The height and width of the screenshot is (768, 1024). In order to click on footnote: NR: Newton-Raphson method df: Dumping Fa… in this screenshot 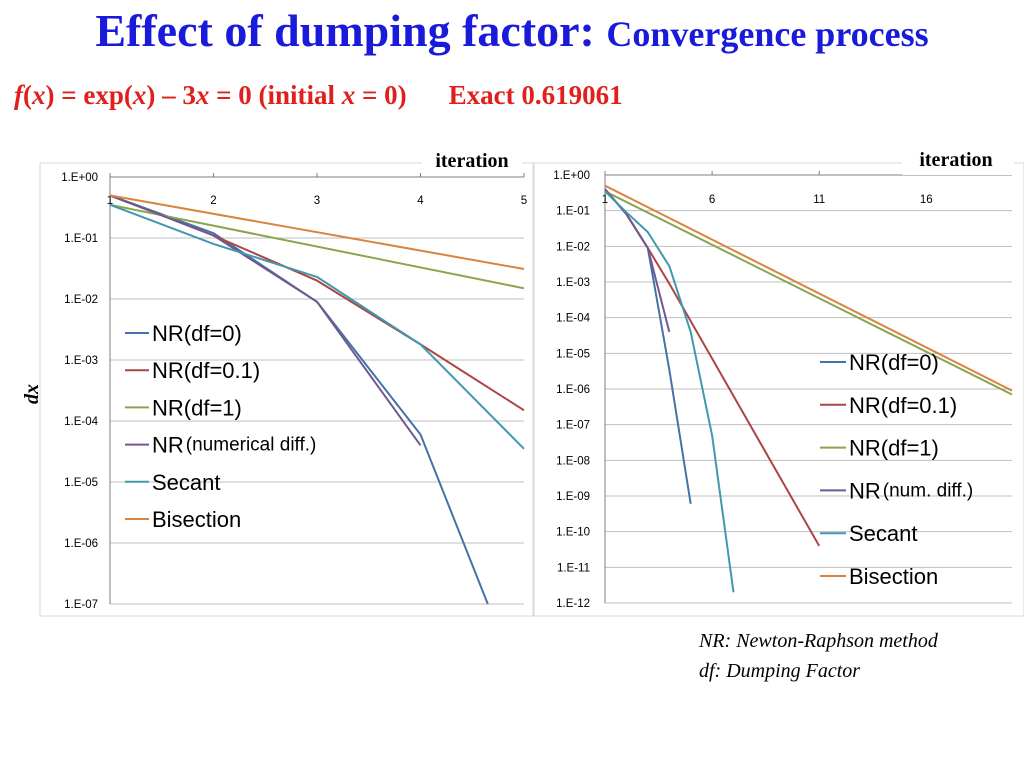, I will do `click(818, 656)`.